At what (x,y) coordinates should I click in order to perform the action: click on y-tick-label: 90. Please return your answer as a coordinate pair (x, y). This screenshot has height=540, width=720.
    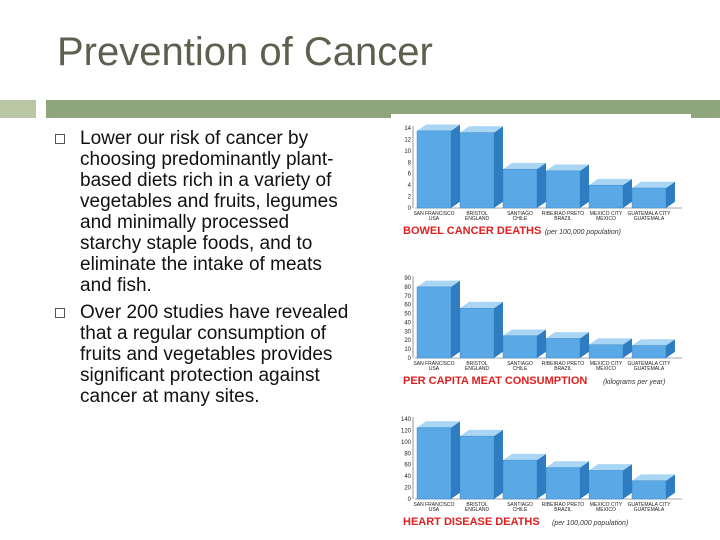
    Looking at the image, I should click on (407, 279).